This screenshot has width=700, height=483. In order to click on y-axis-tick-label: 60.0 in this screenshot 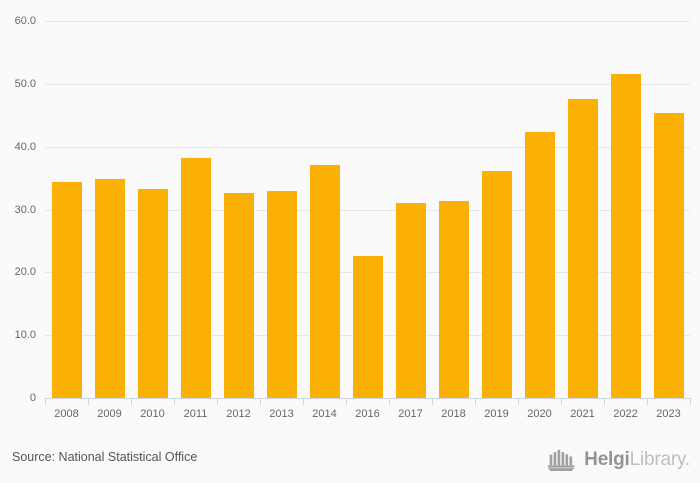, I will do `click(25, 21)`.